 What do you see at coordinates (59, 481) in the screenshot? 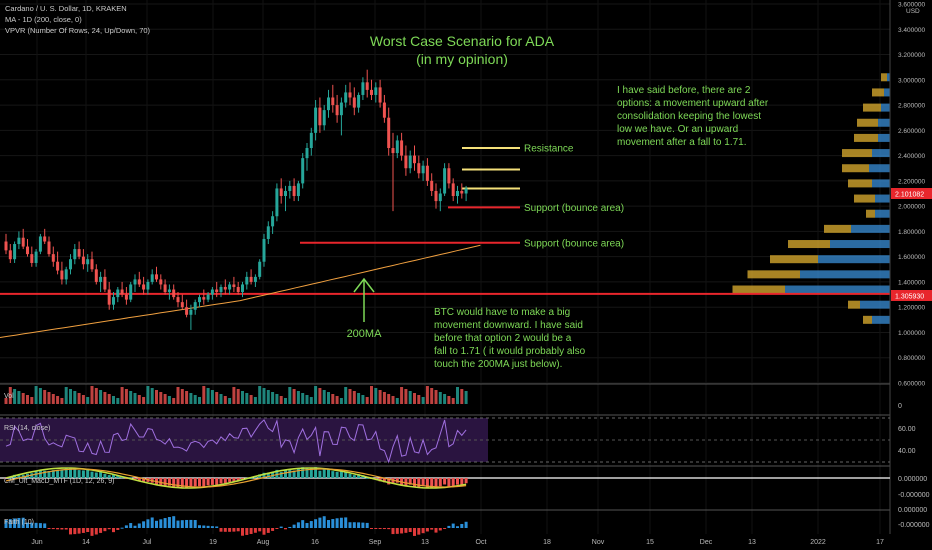
I see `macd-label: CM_Ult_MacD_MTF (1D, 12, 26, 9)` at bounding box center [59, 481].